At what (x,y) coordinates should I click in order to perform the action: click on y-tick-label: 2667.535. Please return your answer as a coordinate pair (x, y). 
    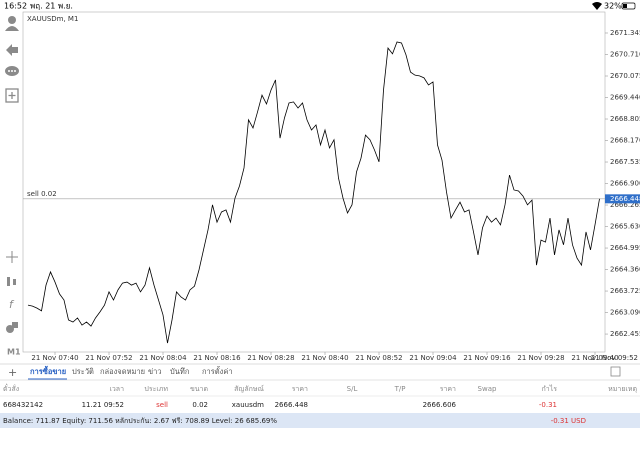
    Looking at the image, I should click on (625, 162).